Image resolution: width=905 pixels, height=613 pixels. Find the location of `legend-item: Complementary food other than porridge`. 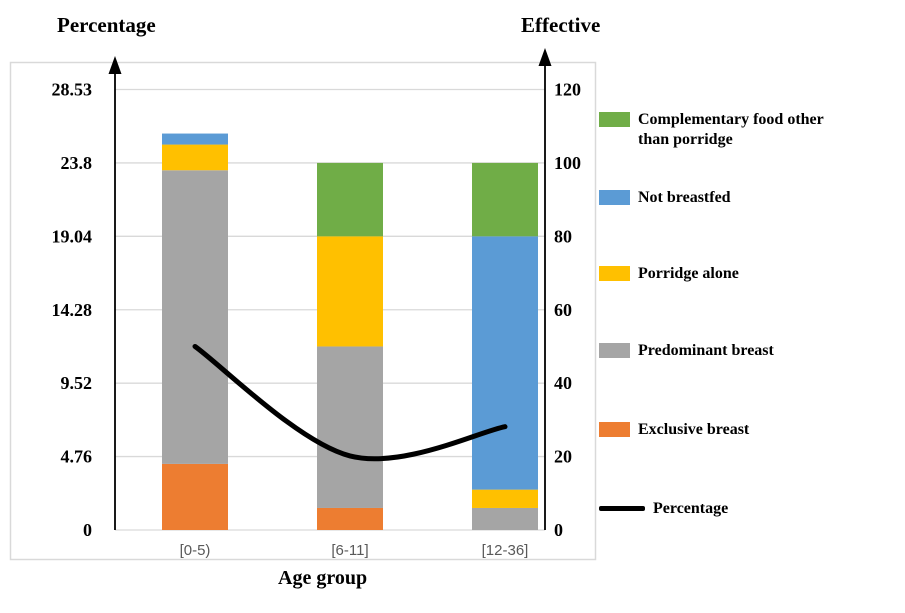

legend-item: Complementary food other than porridge is located at coordinates (749, 130).